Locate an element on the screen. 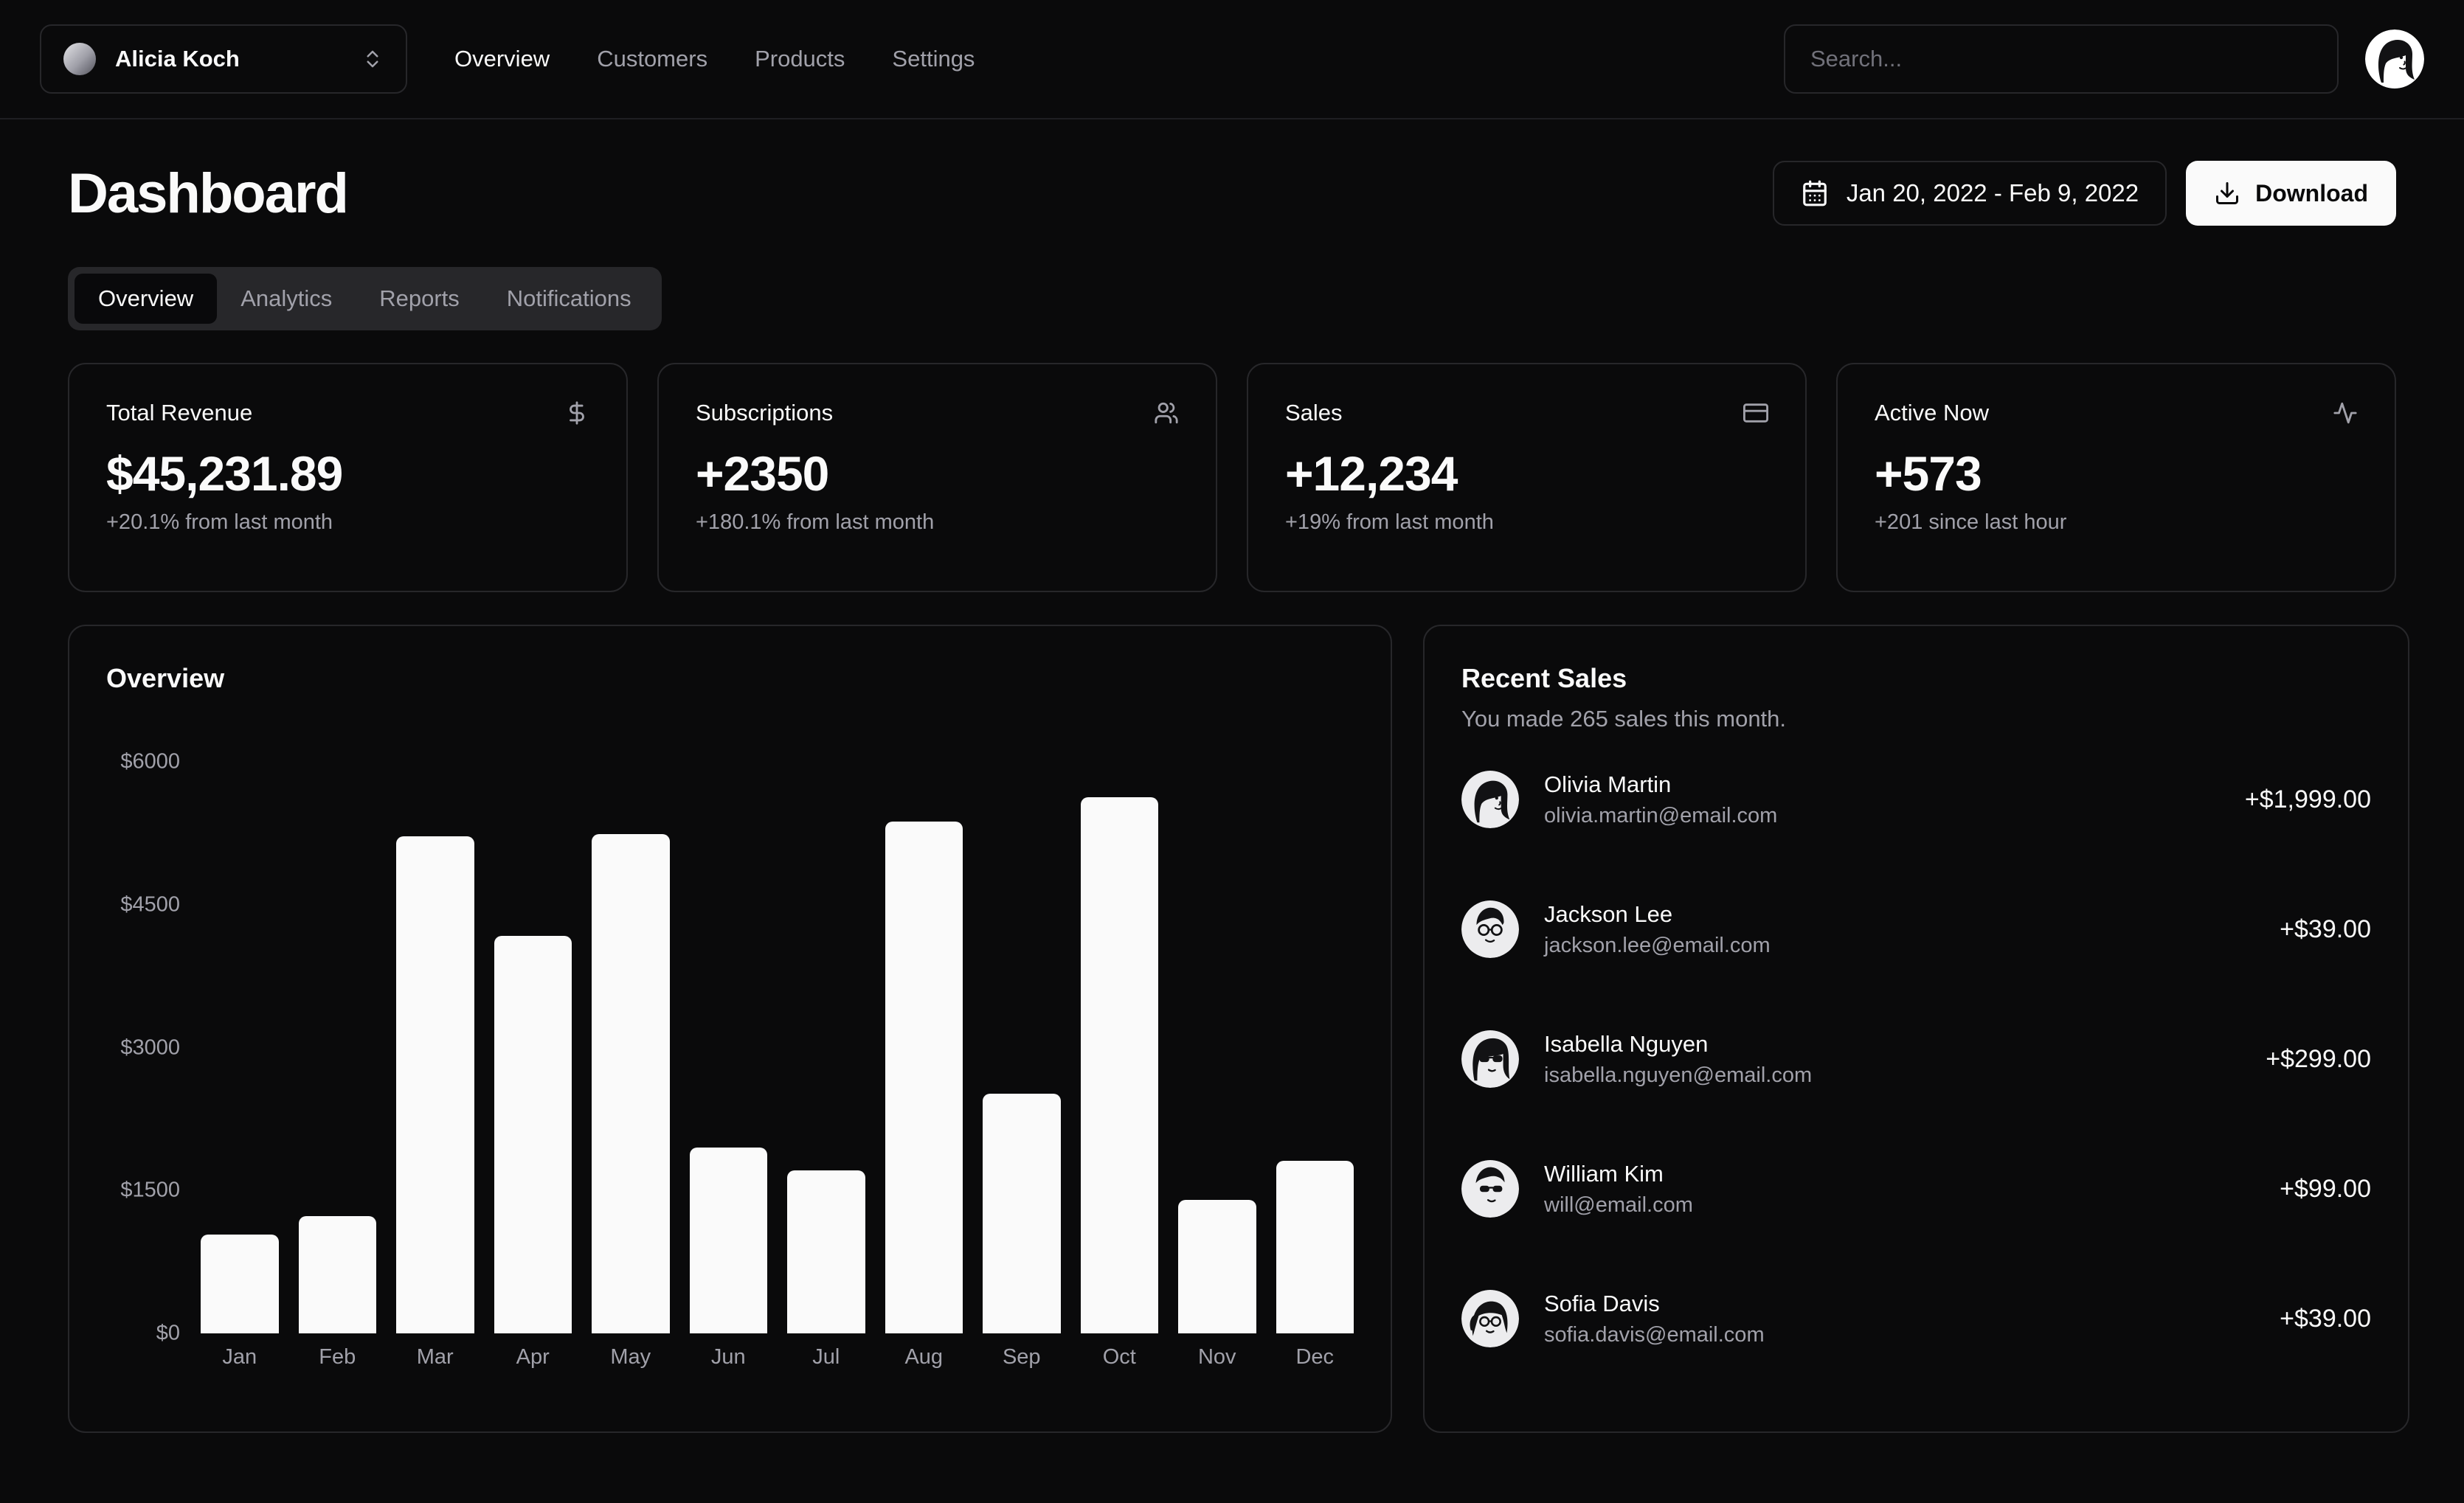  stat-value: +12,234 is located at coordinates (1371, 473).